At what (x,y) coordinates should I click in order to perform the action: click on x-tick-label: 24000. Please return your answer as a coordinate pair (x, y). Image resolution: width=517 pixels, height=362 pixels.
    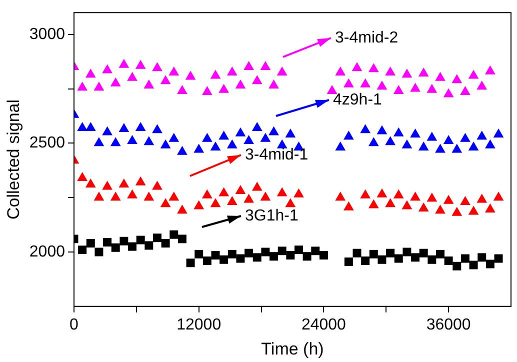
    Looking at the image, I should click on (323, 325).